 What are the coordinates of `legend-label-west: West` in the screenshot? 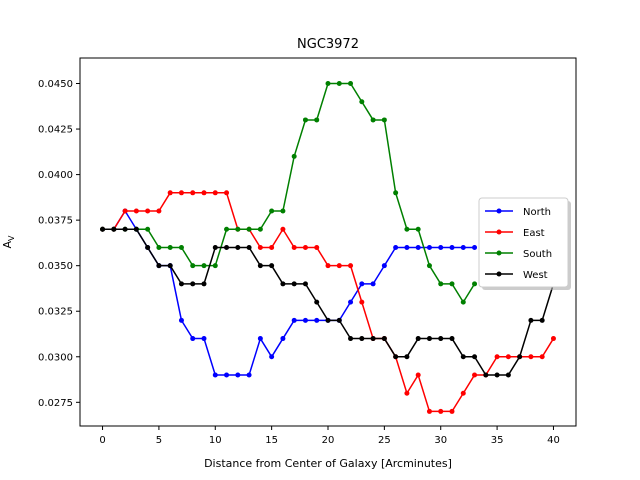 It's located at (535, 275).